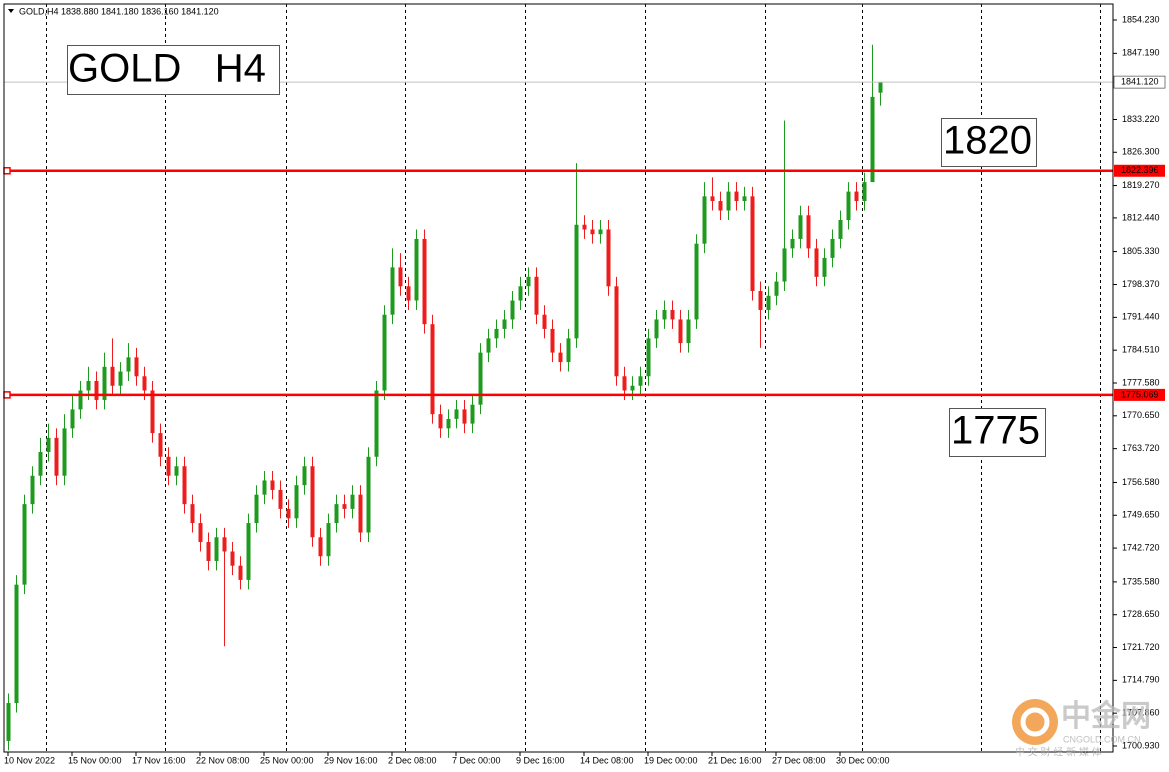 The height and width of the screenshot is (772, 1169). I want to click on level-price-label: 1822.396, so click(1140, 170).